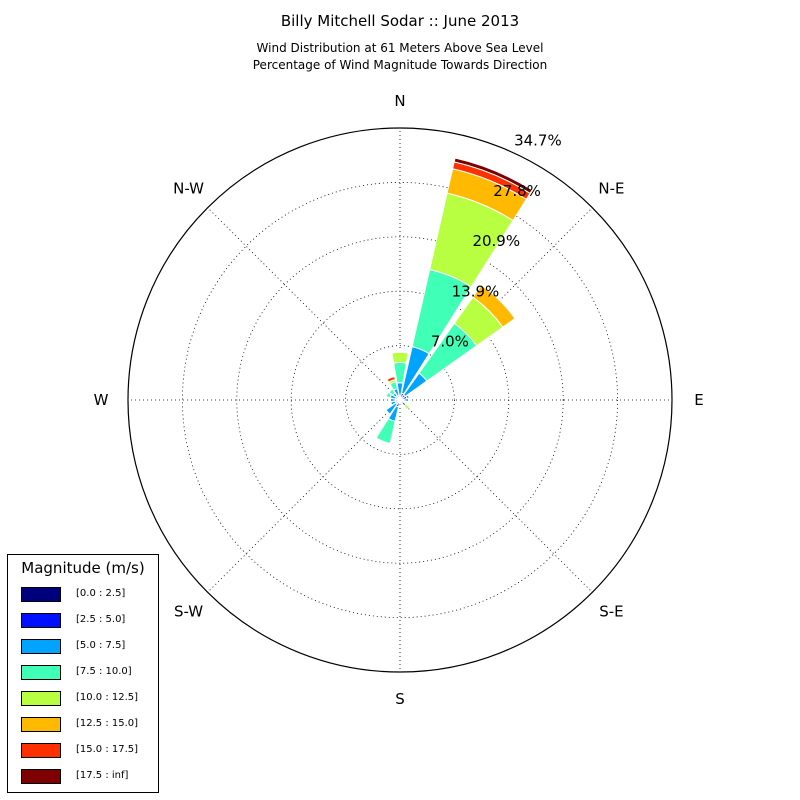  Describe the element at coordinates (611, 189) in the screenshot. I see `direction-label: N-E` at that location.